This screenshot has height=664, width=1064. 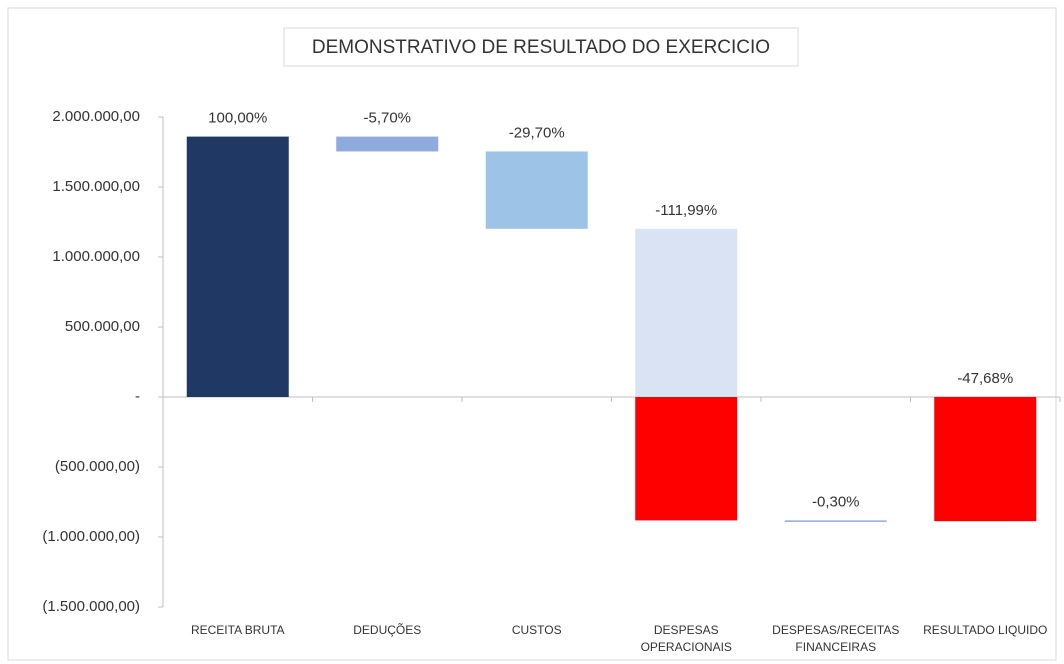 What do you see at coordinates (96, 116) in the screenshot?
I see `y-tick-label: 2.000.000,00` at bounding box center [96, 116].